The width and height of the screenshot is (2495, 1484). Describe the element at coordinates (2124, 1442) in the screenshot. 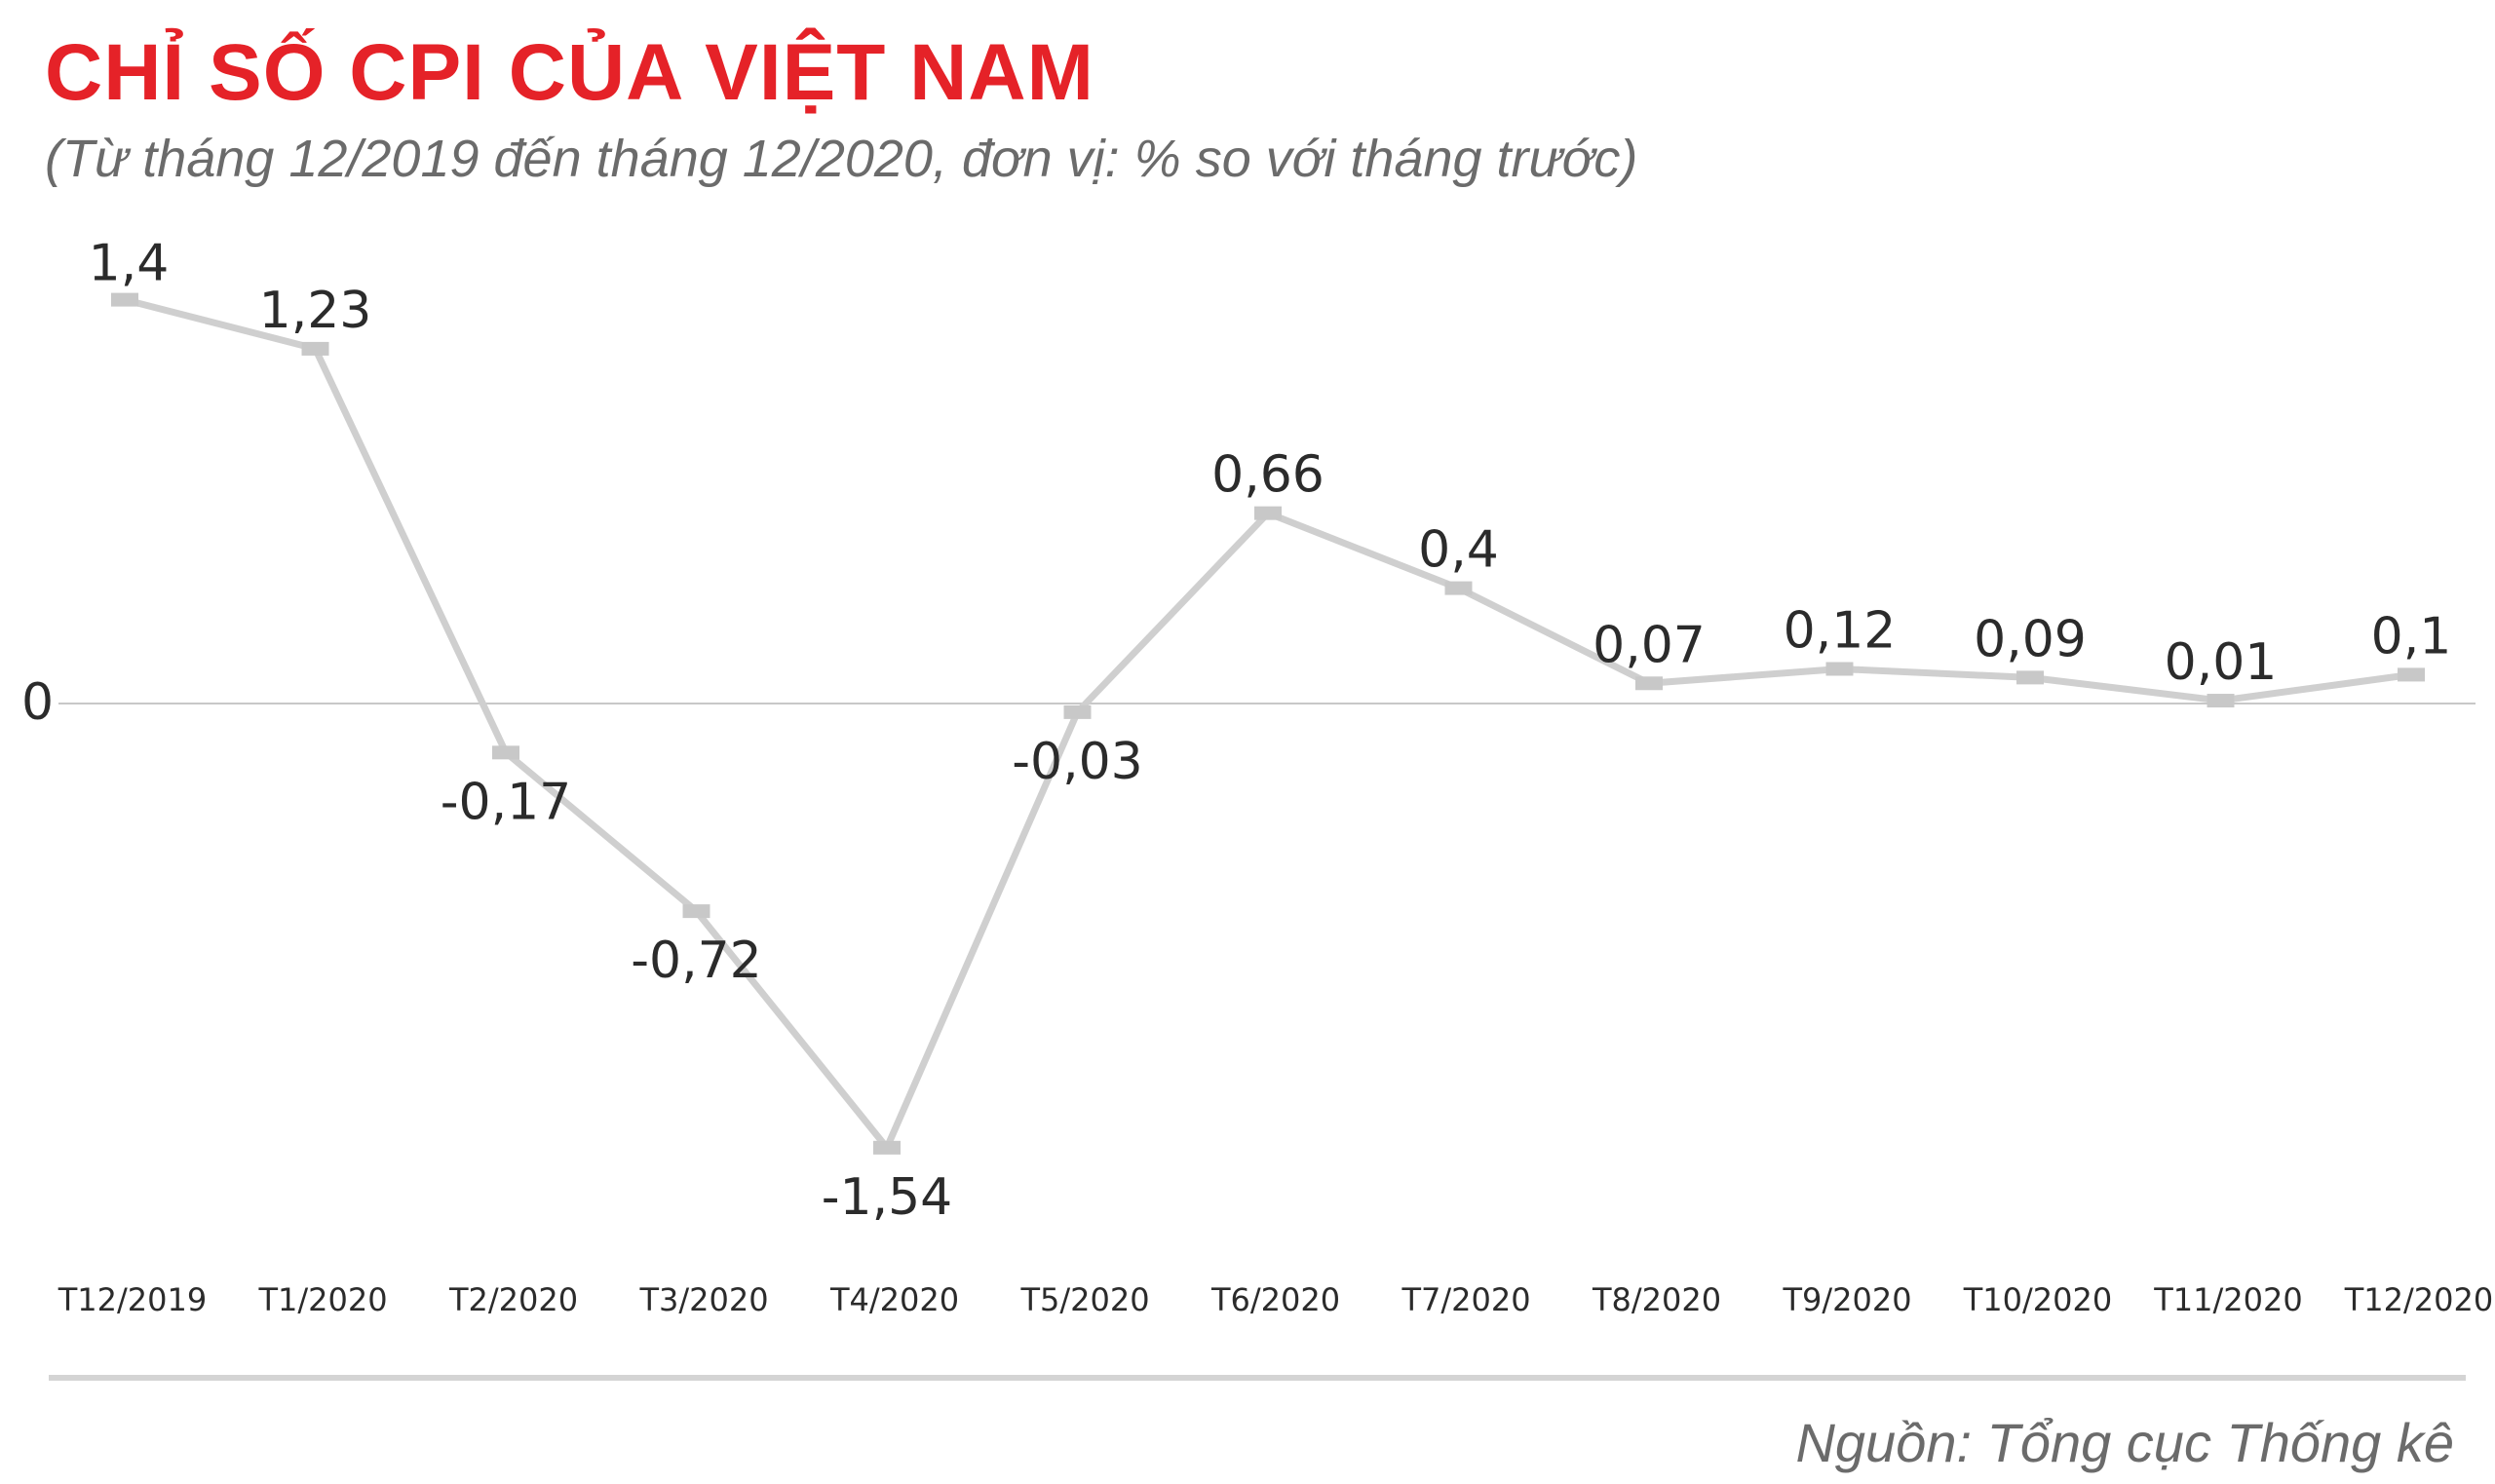

I see `source-note: Nguồn: Tổng cục Thống kê` at that location.